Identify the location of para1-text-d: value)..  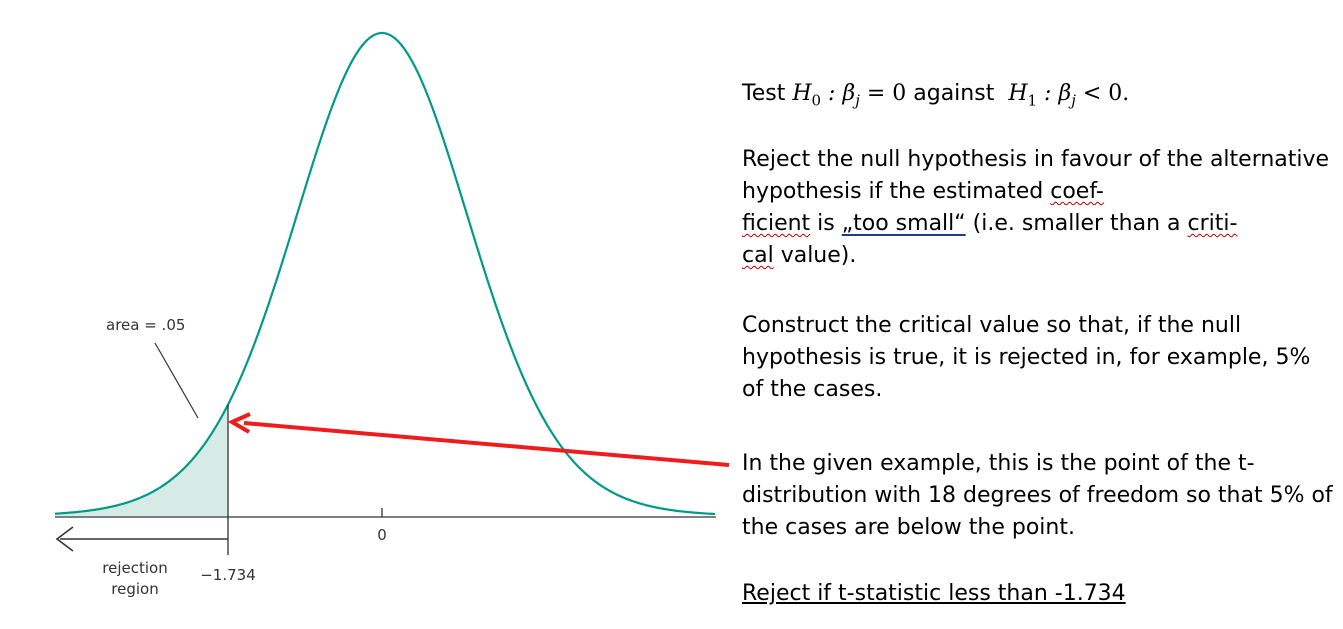
(815, 255).